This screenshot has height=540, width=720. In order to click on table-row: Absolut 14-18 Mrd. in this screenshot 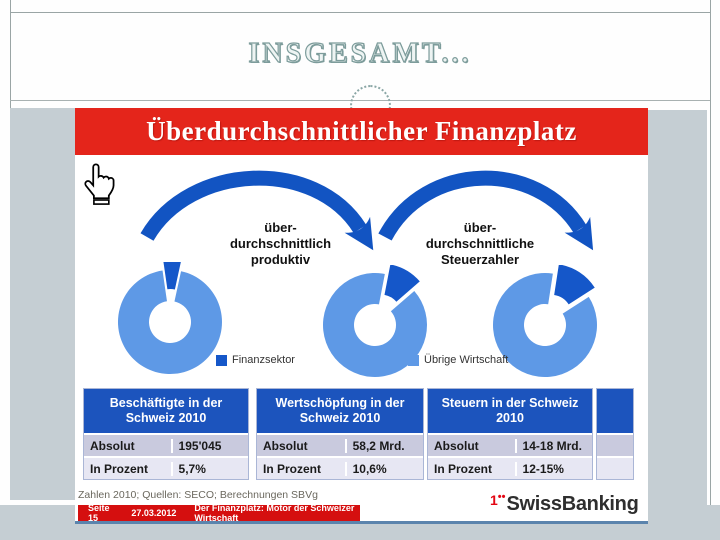, I will do `click(510, 445)`.